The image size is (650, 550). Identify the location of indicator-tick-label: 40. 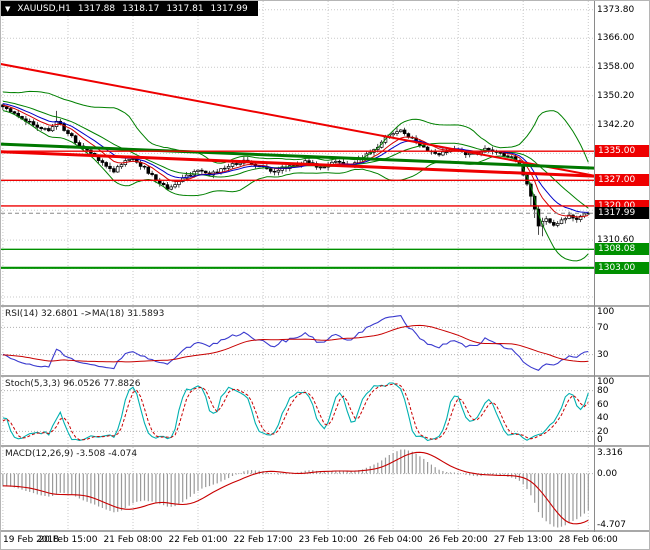
(603, 418).